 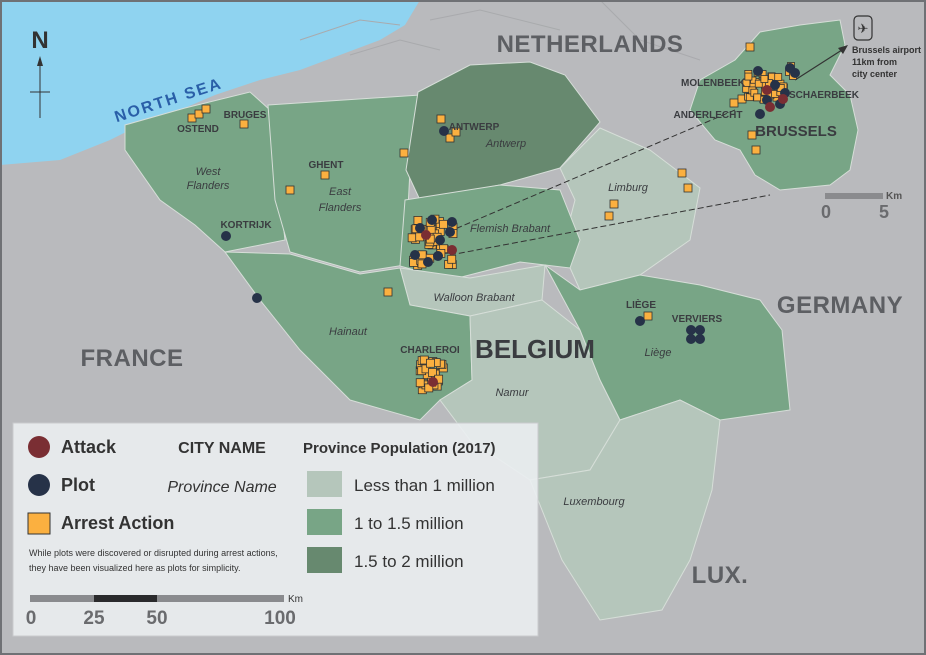 I want to click on legend-province-name: Province Name, so click(x=221, y=487).